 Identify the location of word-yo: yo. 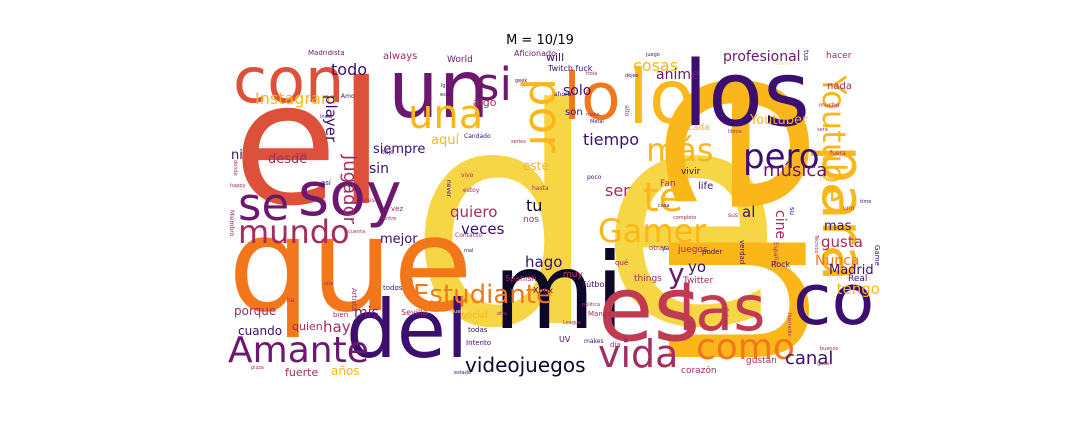
(697, 267).